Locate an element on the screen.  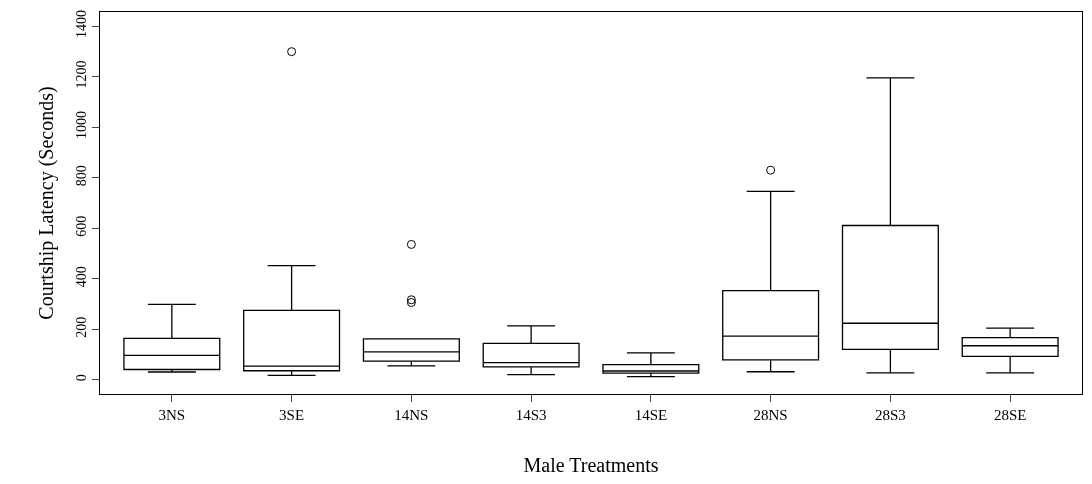
x-tick-label: 14SE is located at coordinates (651, 415).